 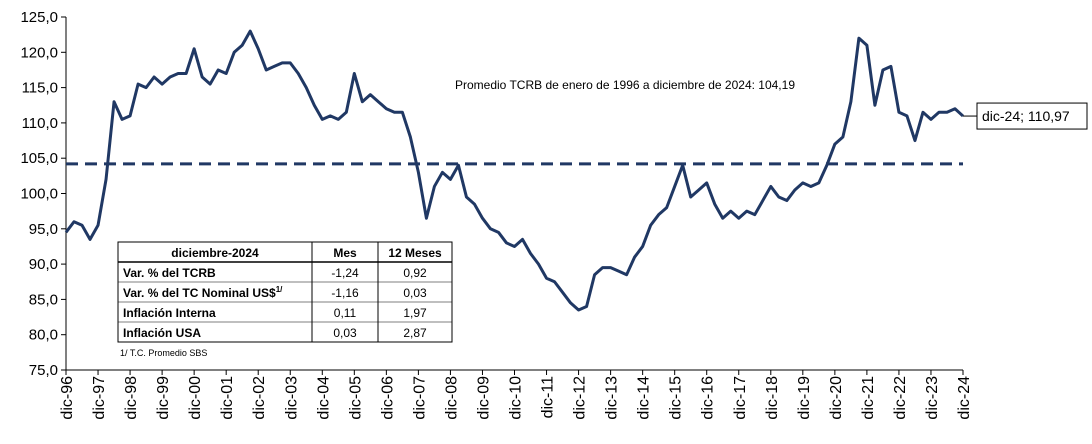 What do you see at coordinates (676, 398) in the screenshot?
I see `x-tick-label: dic-15` at bounding box center [676, 398].